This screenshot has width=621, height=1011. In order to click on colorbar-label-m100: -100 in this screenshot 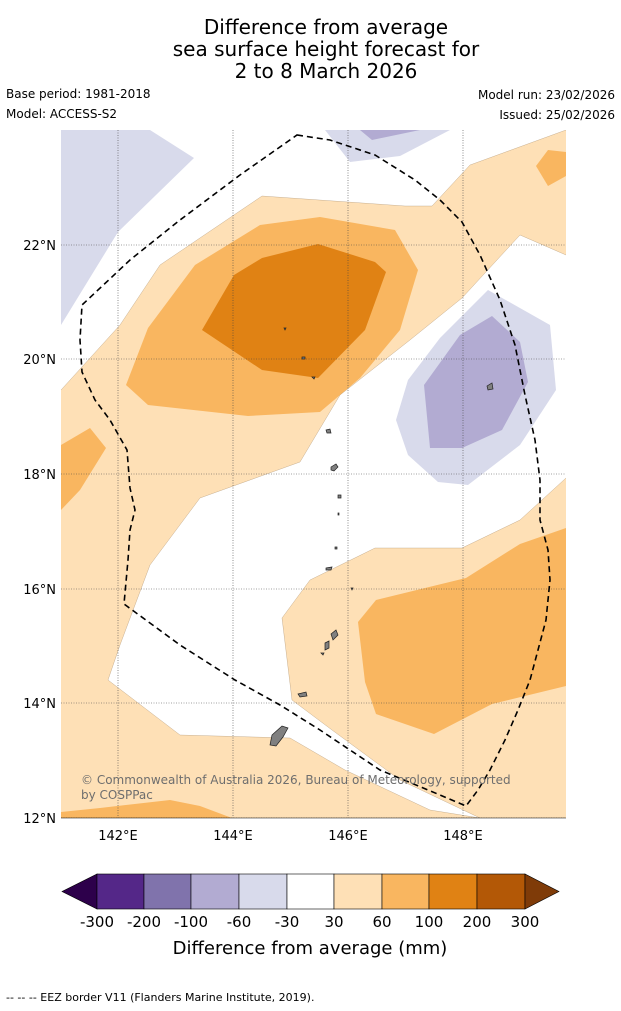, I will do `click(191, 922)`.